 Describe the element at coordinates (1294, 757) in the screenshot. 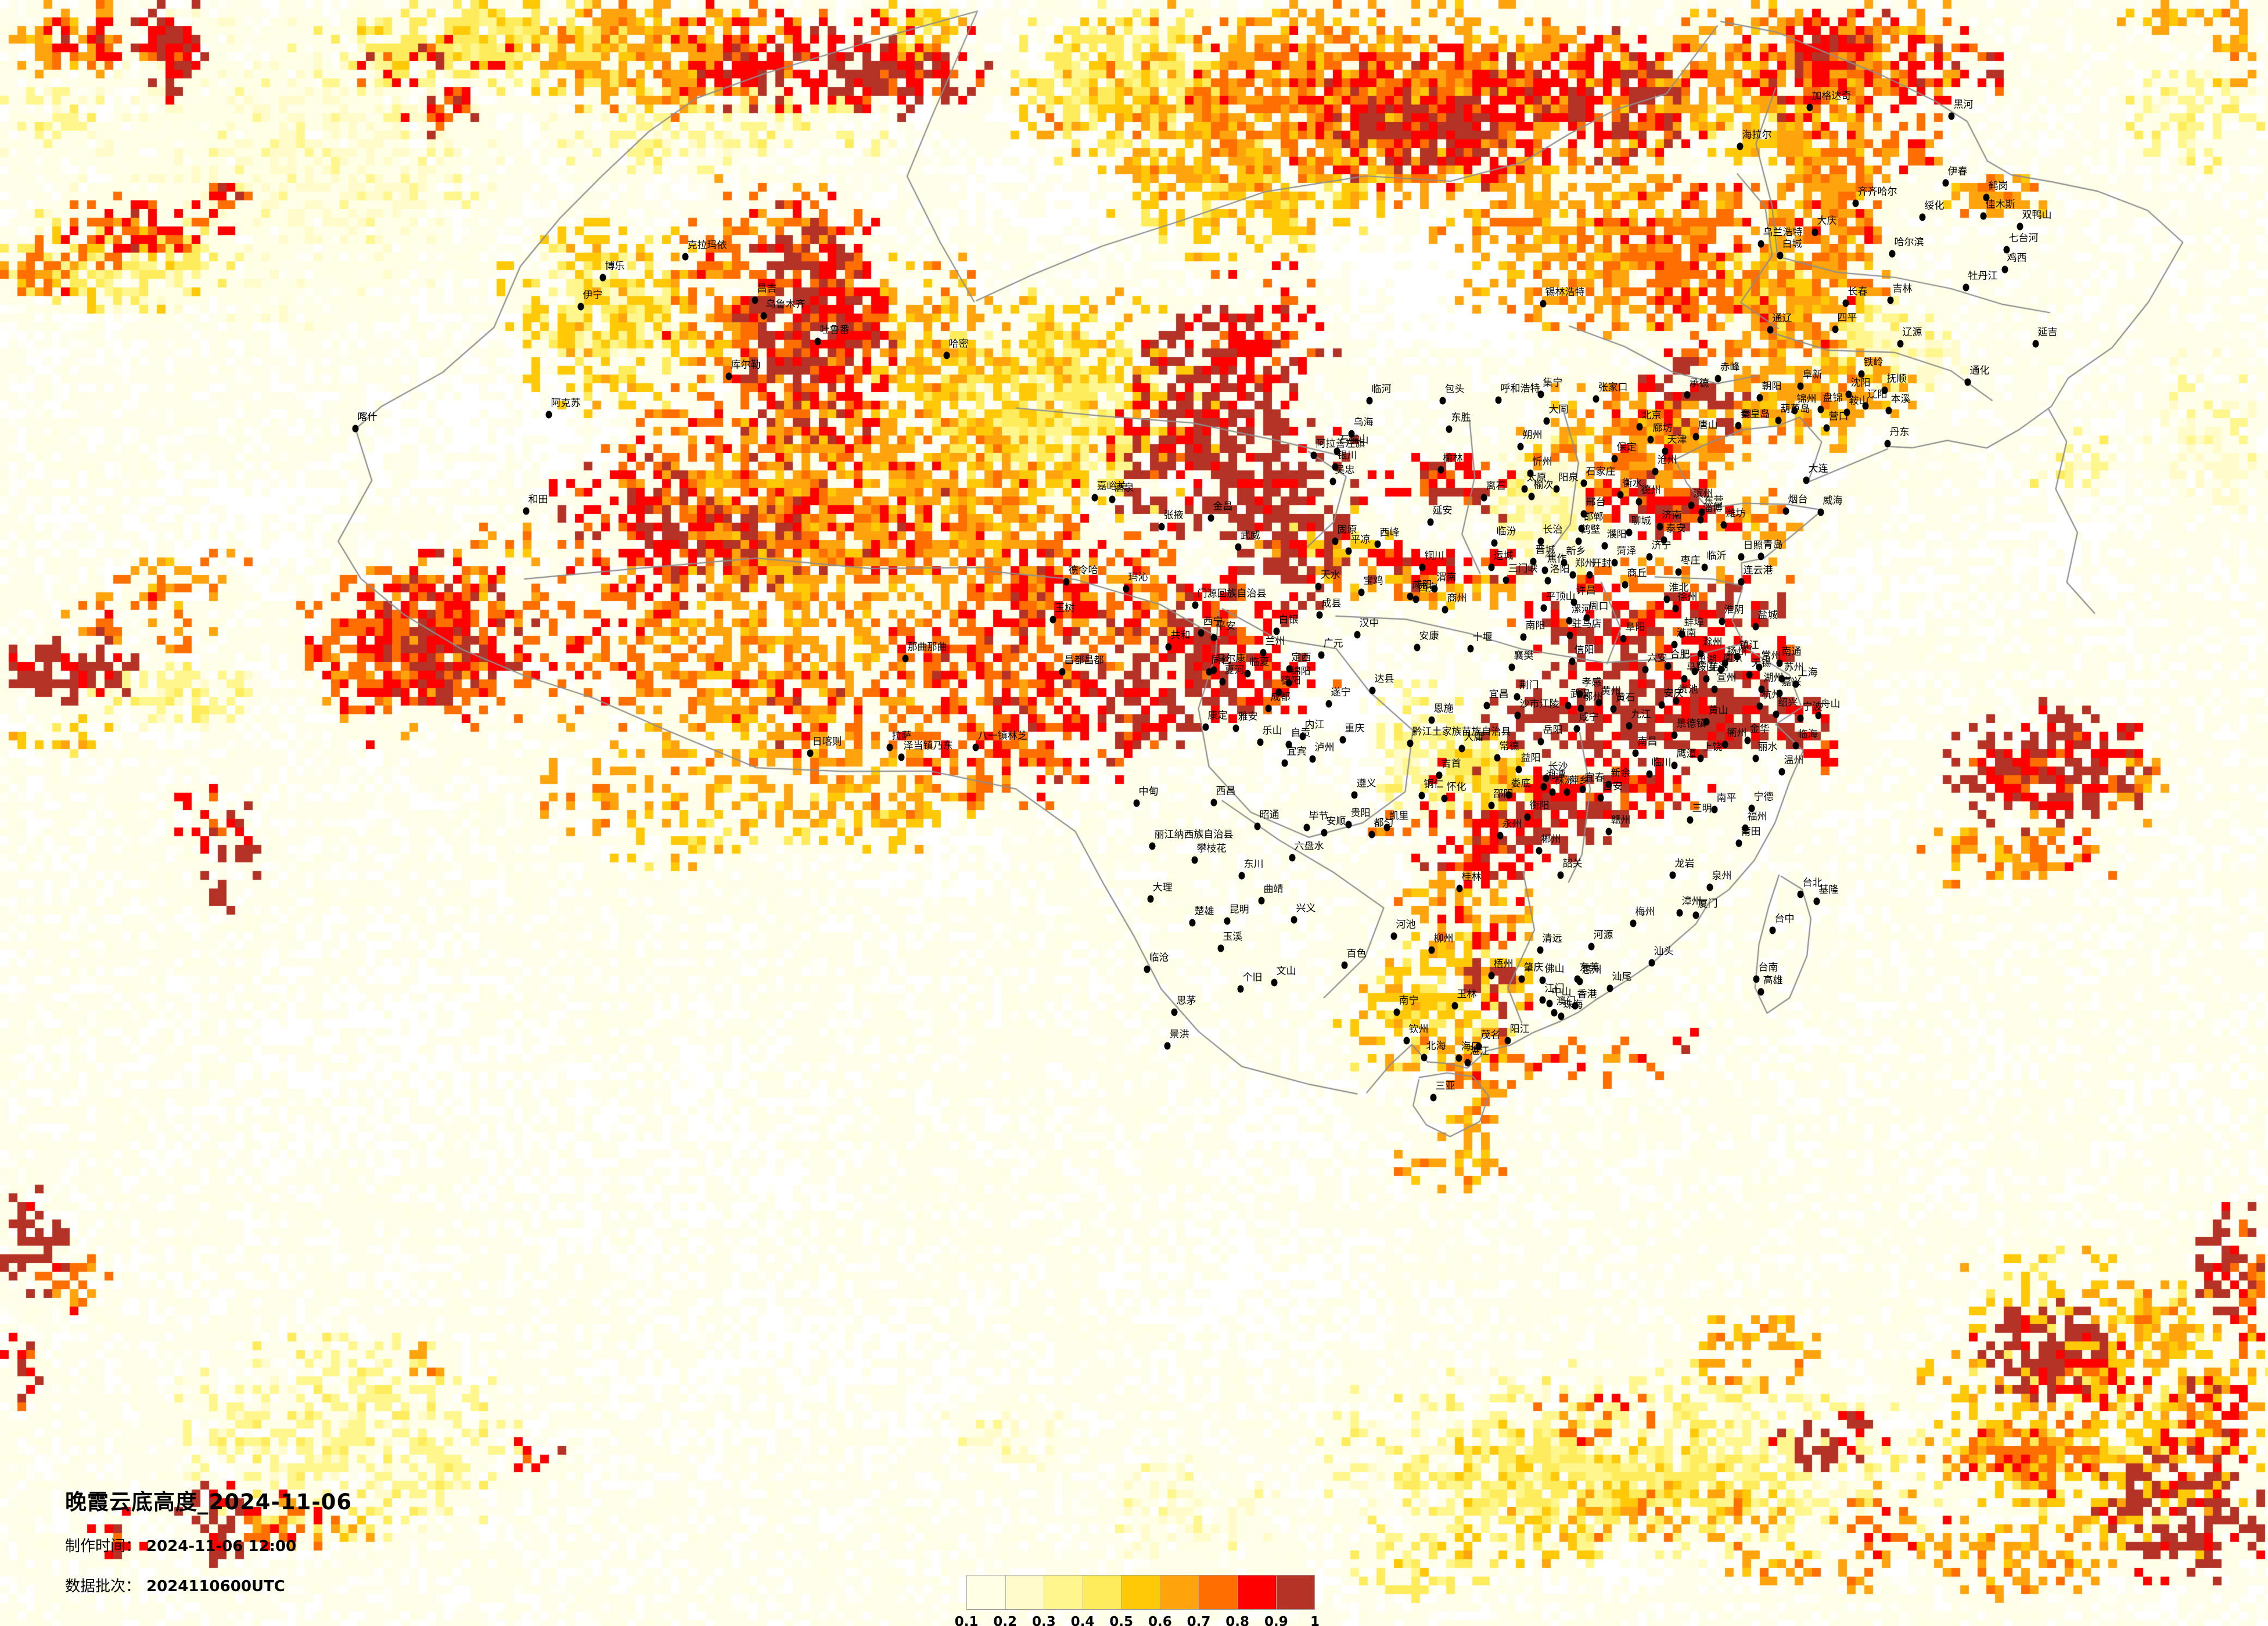

I see `city-marker: 宜宾` at that location.